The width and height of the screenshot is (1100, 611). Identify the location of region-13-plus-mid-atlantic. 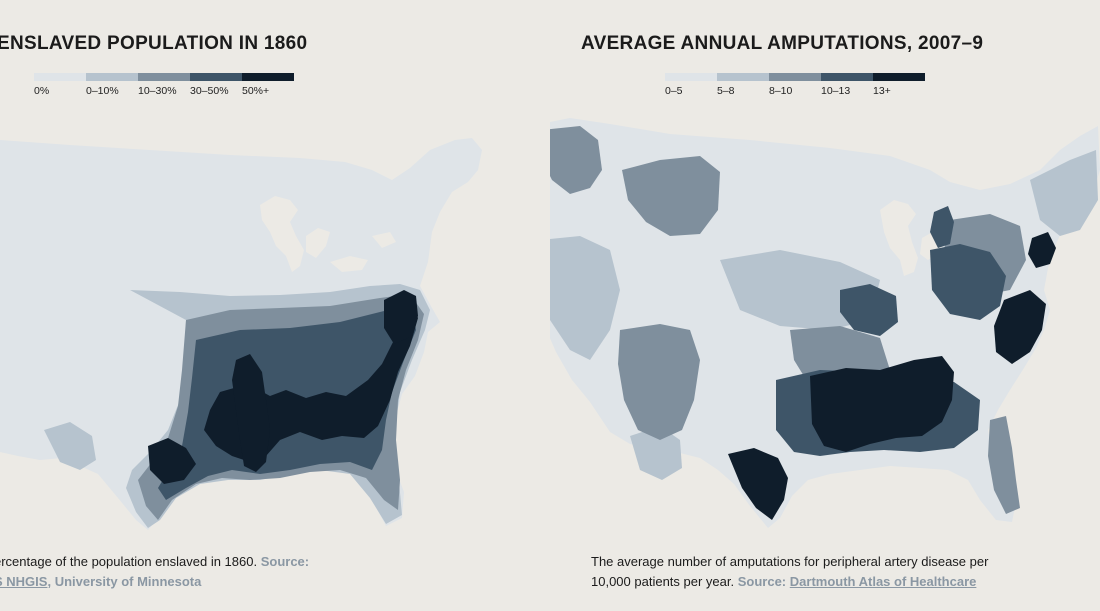
(1020, 327).